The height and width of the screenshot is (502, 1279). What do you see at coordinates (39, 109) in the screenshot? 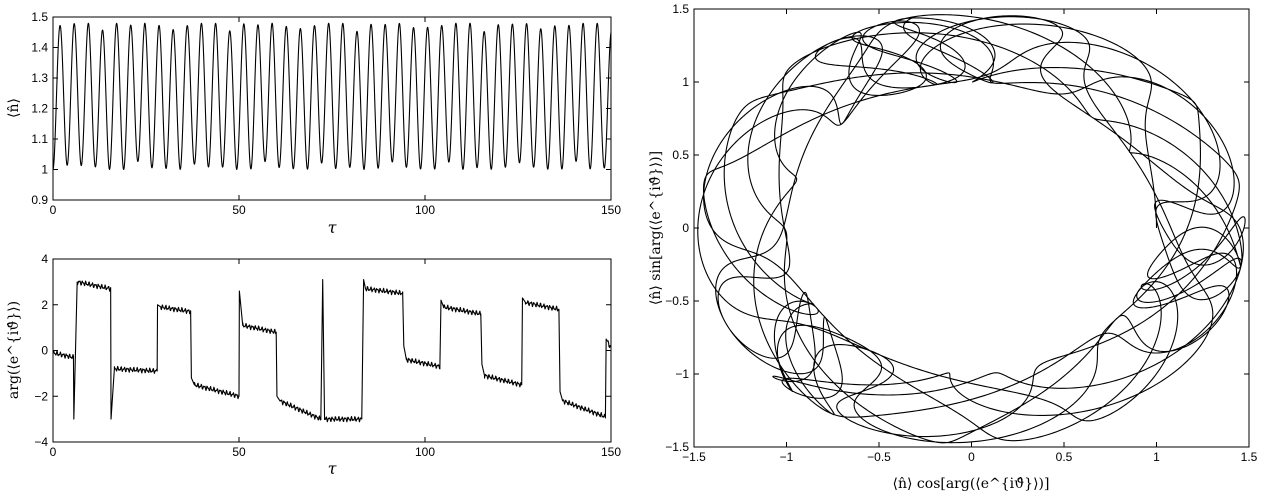
I see `y-tick-label: 1.2` at bounding box center [39, 109].